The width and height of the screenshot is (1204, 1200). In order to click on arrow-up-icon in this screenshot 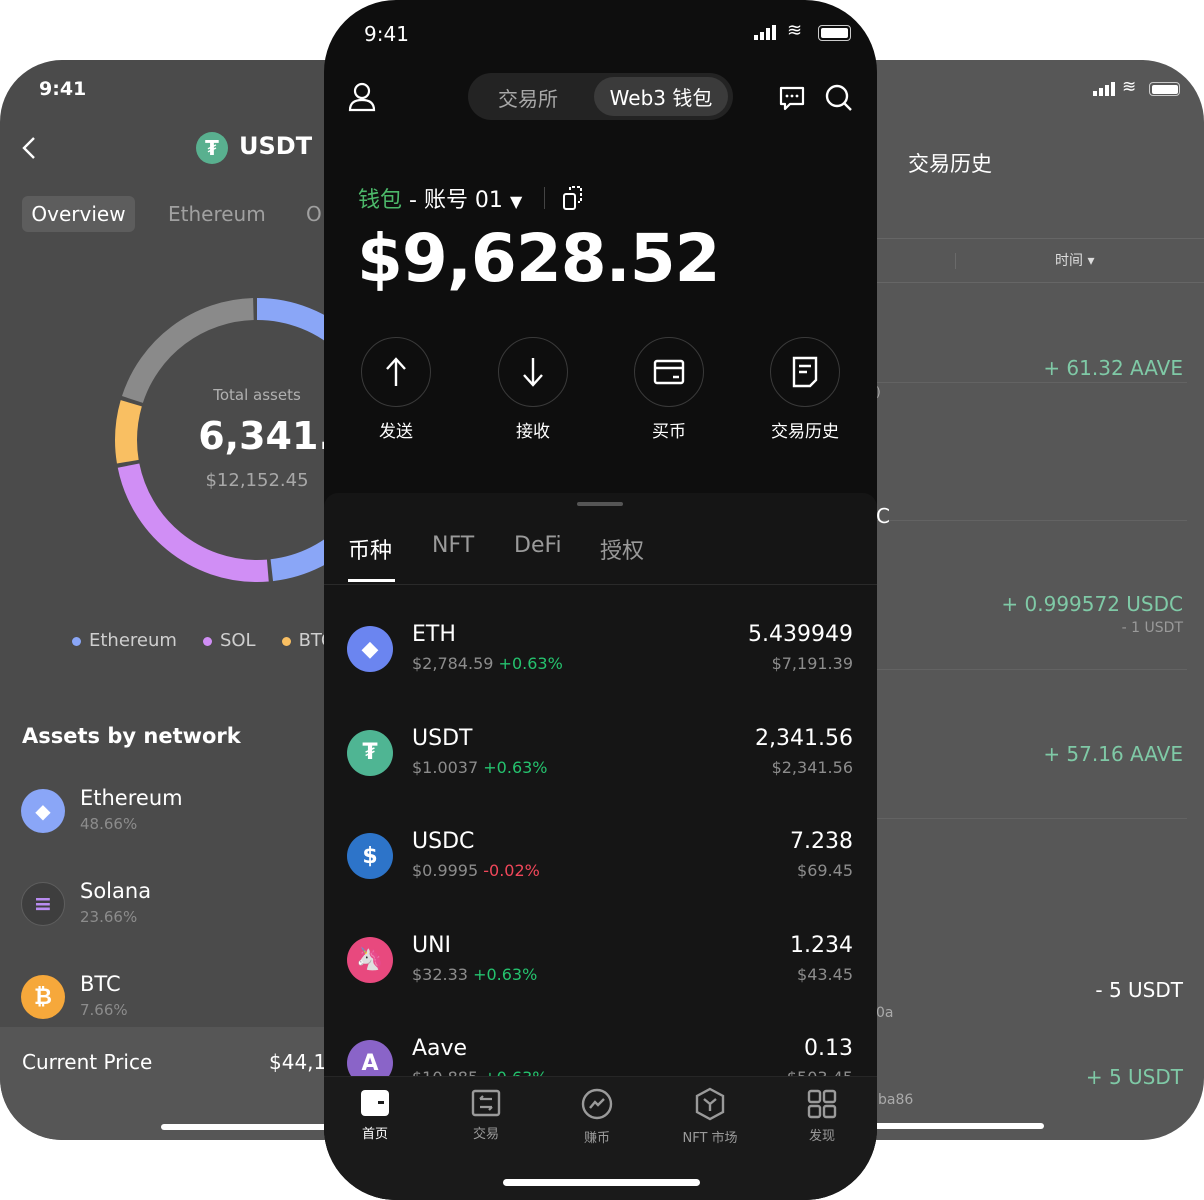, I will do `click(396, 371)`.